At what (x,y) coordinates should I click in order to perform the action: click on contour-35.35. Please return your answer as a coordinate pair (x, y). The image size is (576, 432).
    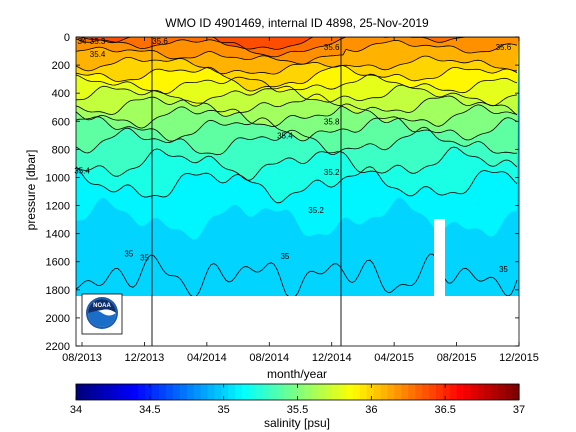
    Looking at the image, I should click on (297, 141).